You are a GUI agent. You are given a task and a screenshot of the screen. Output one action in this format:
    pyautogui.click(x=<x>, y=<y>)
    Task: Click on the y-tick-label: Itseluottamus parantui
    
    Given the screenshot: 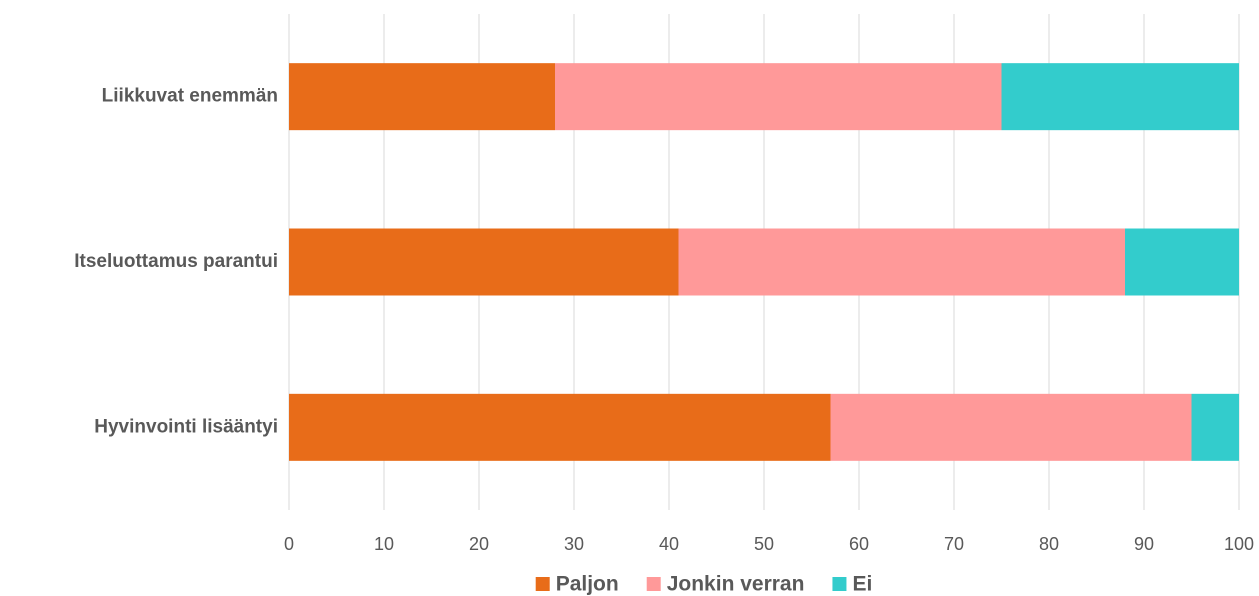 What is the action you would take?
    pyautogui.click(x=176, y=261)
    